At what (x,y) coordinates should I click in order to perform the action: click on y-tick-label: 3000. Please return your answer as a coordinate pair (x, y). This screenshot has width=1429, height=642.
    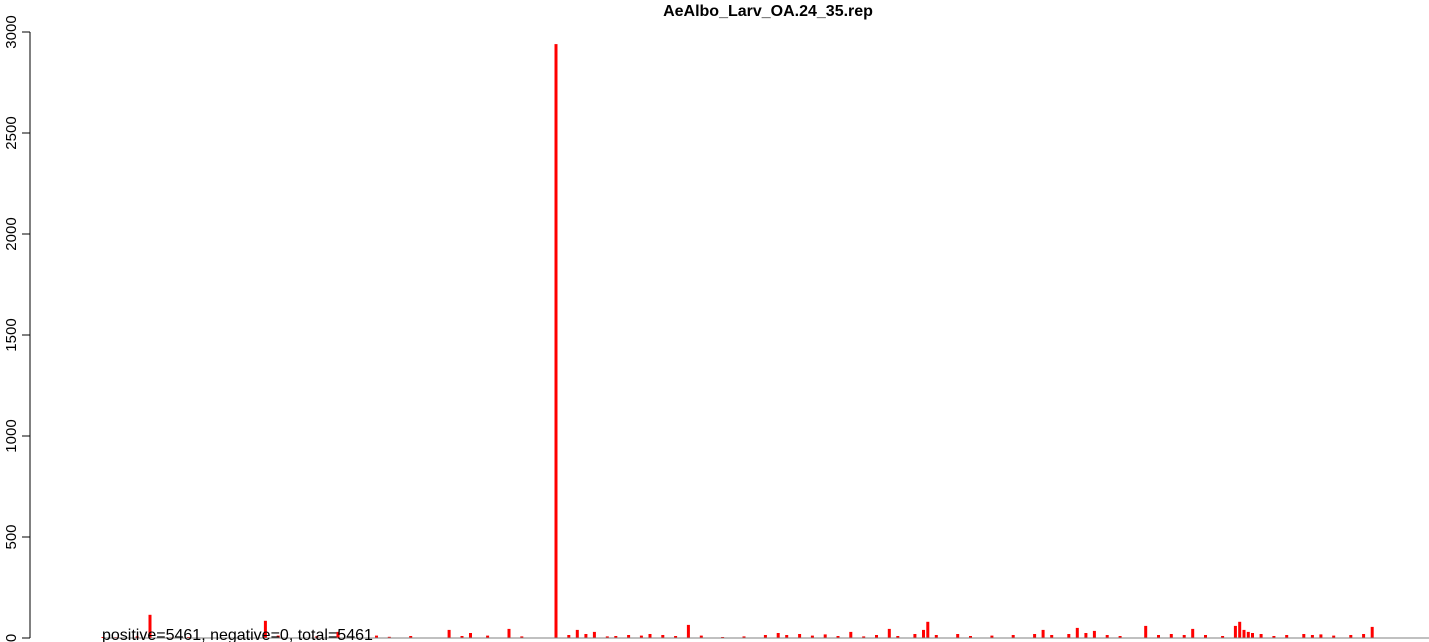
    Looking at the image, I should click on (11, 31).